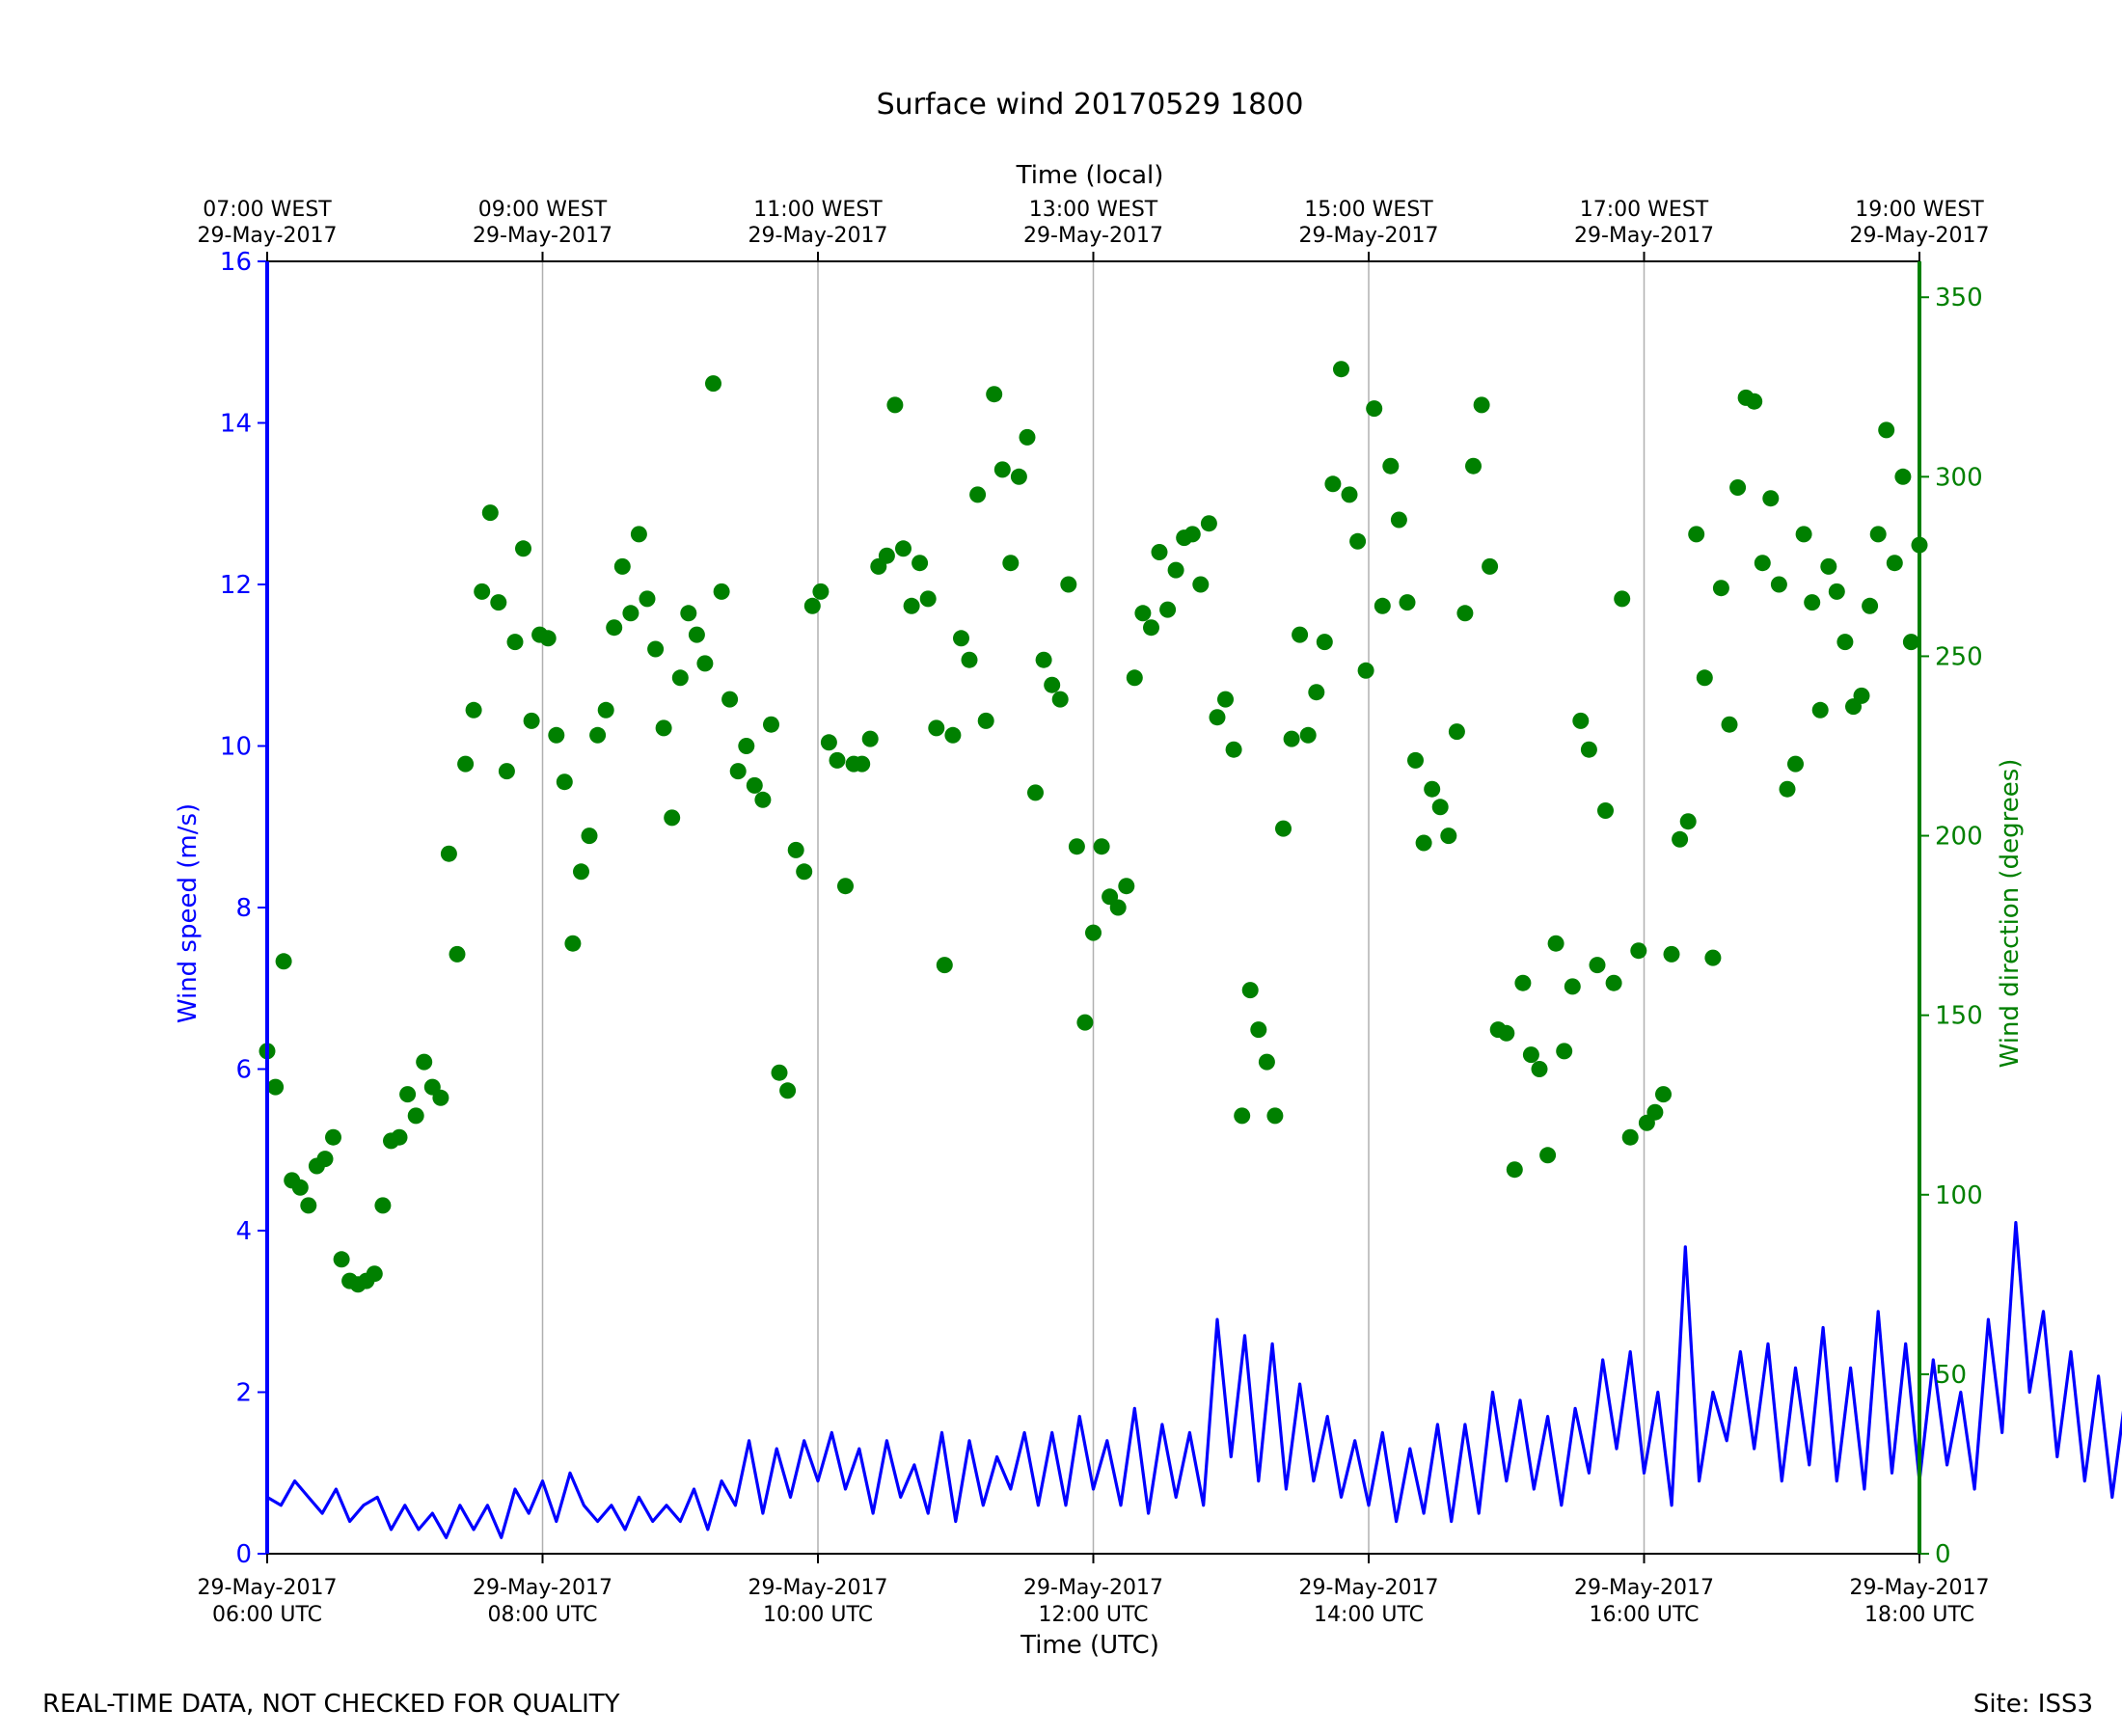 The height and width of the screenshot is (1736, 2122). What do you see at coordinates (331, 1705) in the screenshot?
I see `footer-left-note: REAL-TIME DATA, NOT CHECKED FOR QUALITY` at bounding box center [331, 1705].